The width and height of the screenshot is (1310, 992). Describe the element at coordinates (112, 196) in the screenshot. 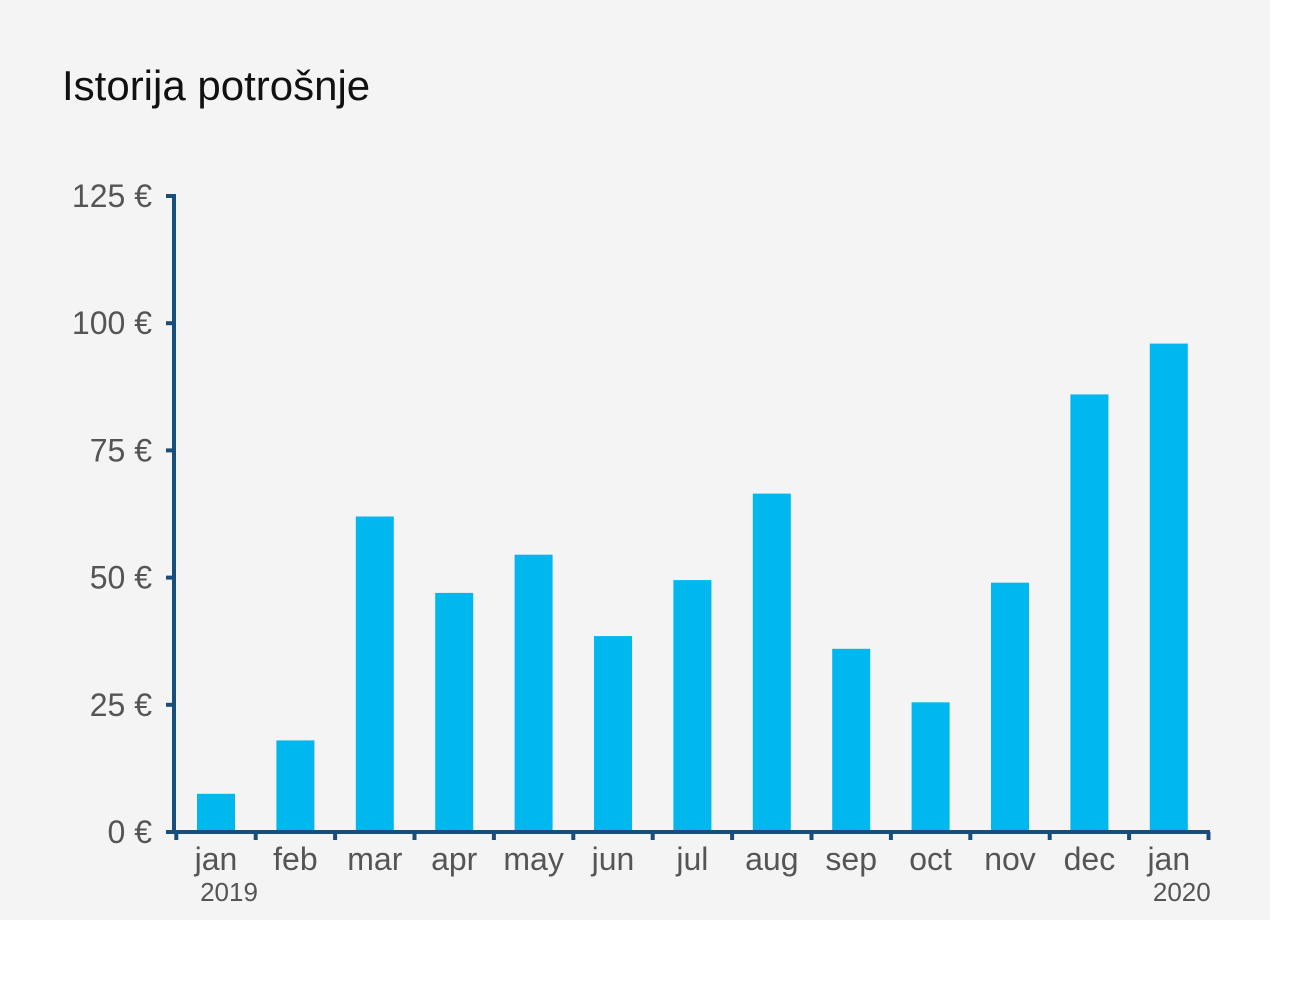

I see `y-tick-label-5: 125 €` at that location.